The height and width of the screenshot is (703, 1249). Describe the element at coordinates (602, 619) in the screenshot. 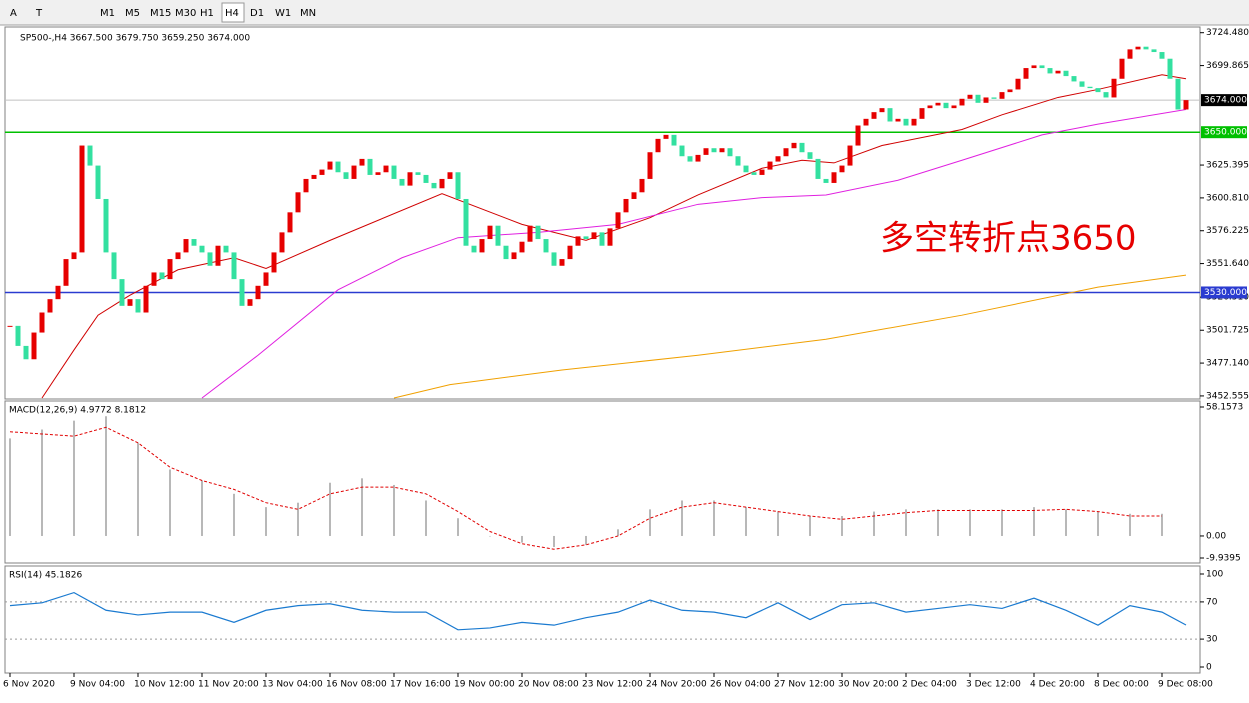

I see `rsi-panel` at that location.